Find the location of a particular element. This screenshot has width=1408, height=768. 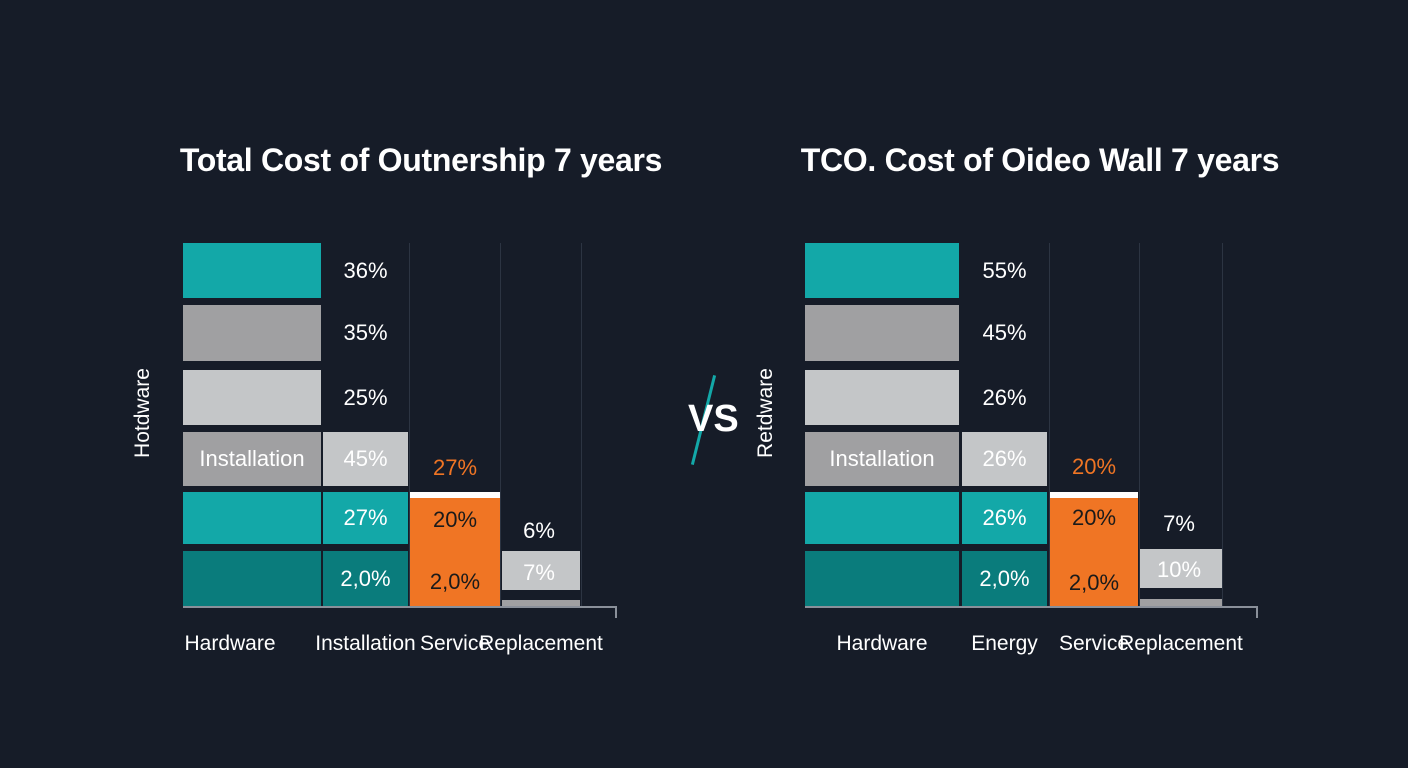

data-label: 35% is located at coordinates (365, 332).